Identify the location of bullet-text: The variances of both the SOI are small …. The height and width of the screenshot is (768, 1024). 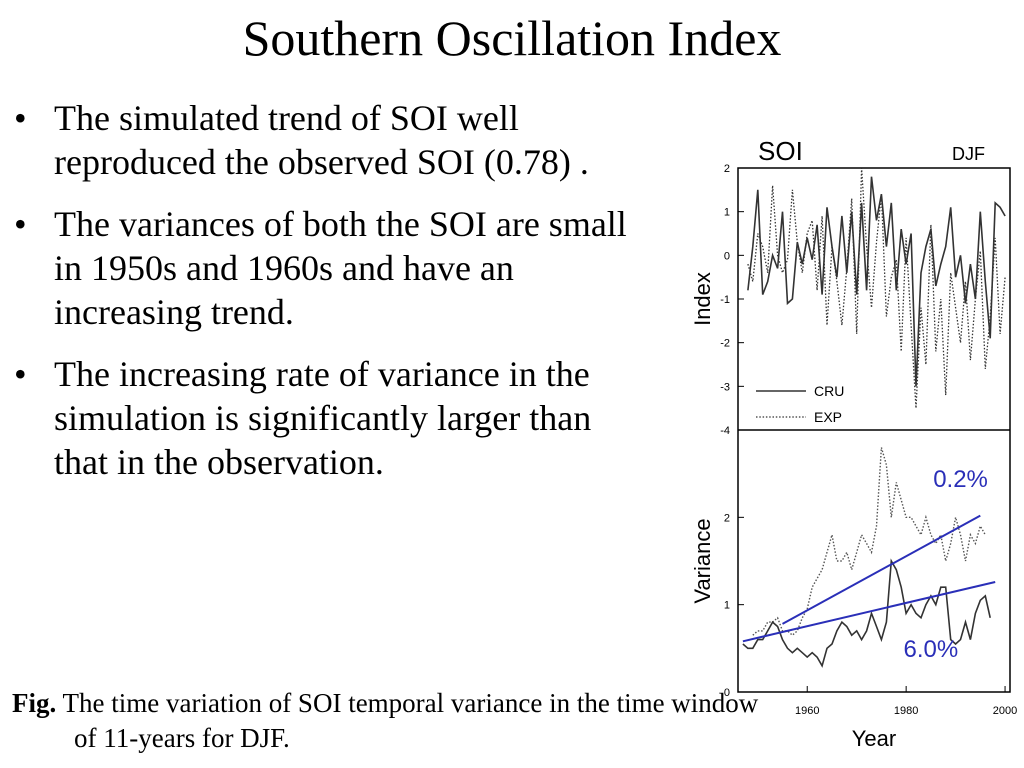
(340, 268).